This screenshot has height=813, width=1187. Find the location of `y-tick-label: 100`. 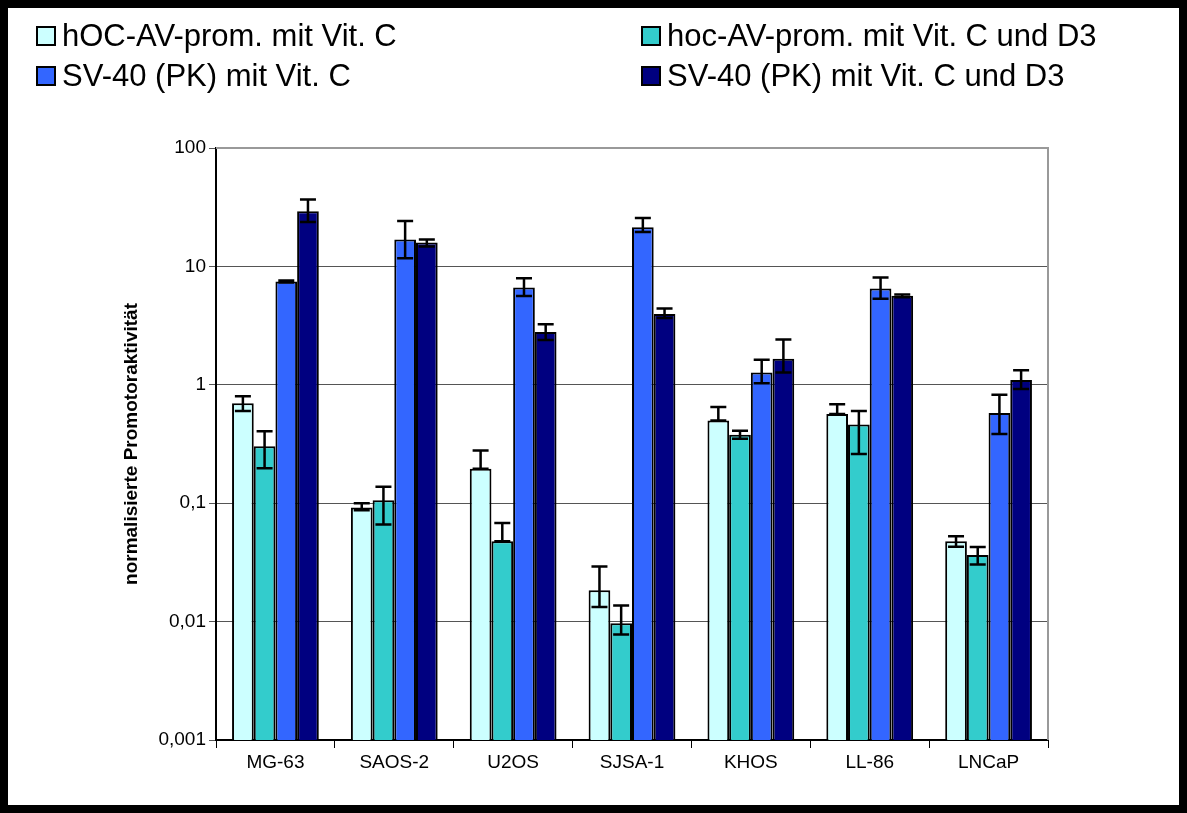

y-tick-label: 100 is located at coordinates (190, 147).